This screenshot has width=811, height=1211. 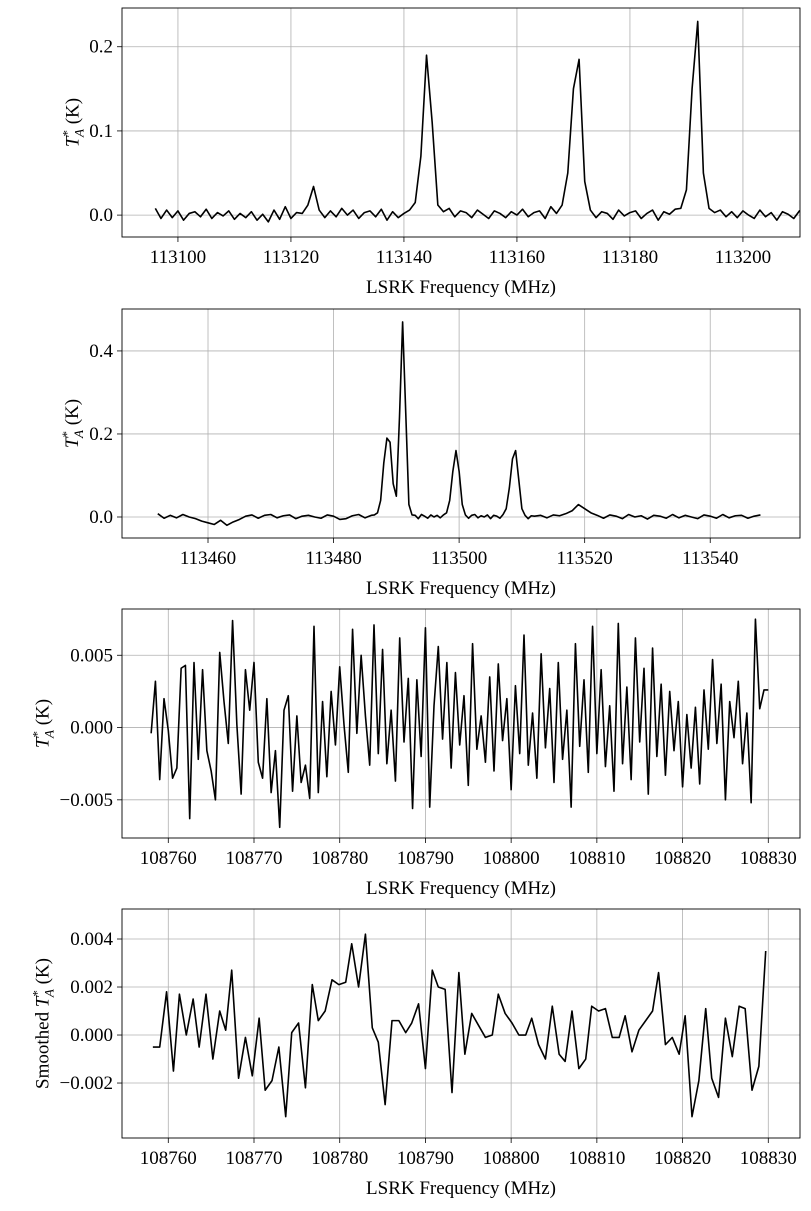 I want to click on x-tick-label: 113520, so click(x=585, y=558).